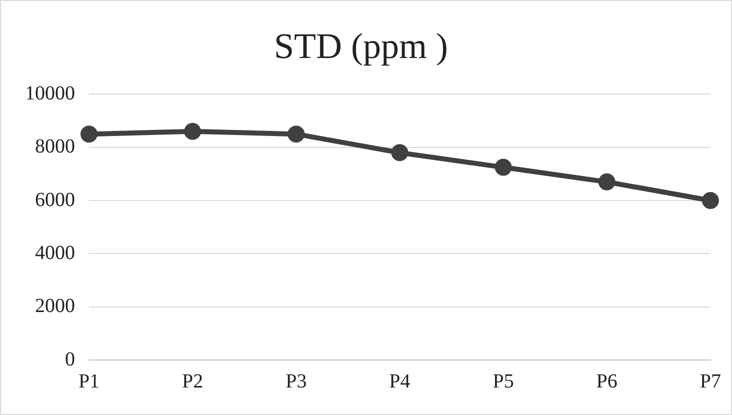 This screenshot has height=415, width=732. Describe the element at coordinates (361, 46) in the screenshot. I see `chart-title: STD (ppm )` at that location.